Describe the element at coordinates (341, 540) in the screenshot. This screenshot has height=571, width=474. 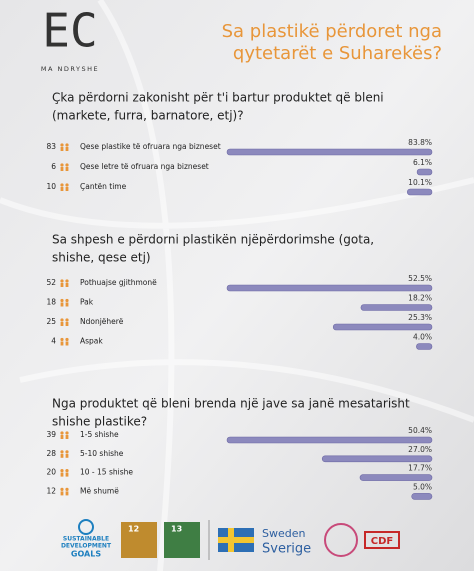
I see `partner-logo` at that location.